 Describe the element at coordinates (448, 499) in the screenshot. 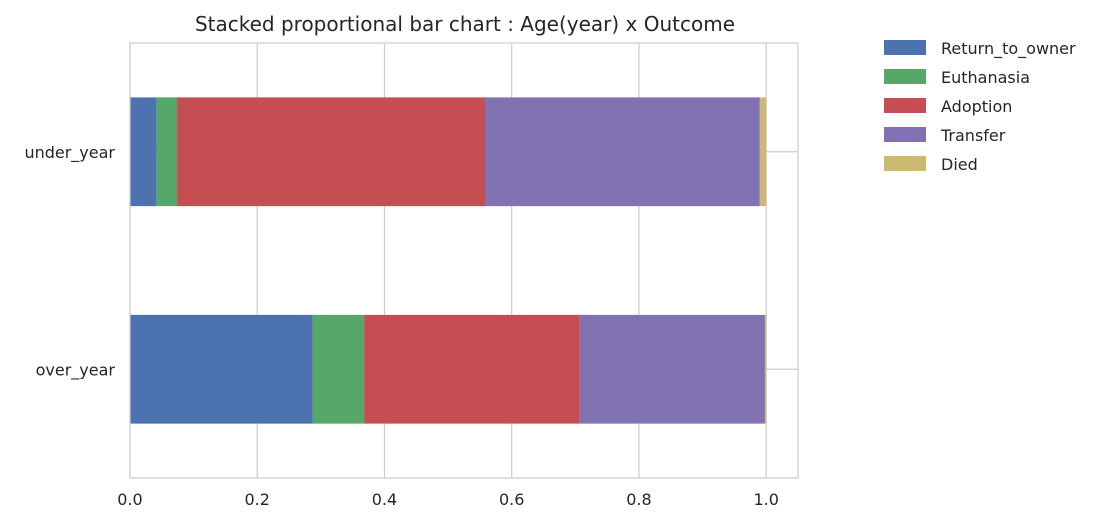

I see `x-tick-labels: 0.0 0.2 0.4 0.6 0.8 1.0` at that location.